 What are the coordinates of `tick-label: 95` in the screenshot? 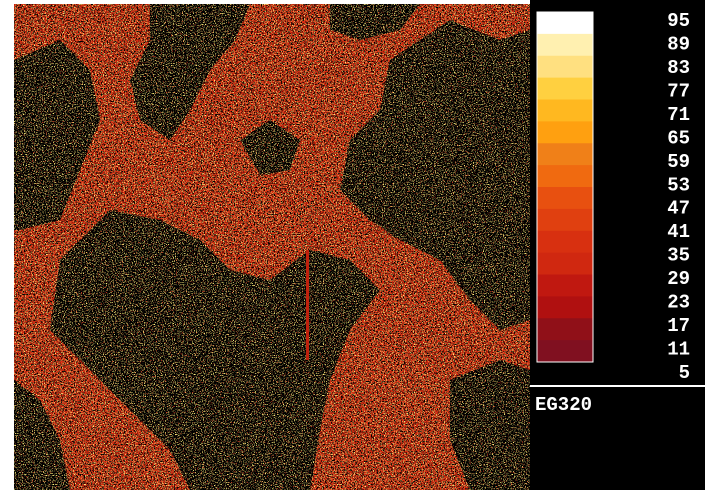 It's located at (678, 21).